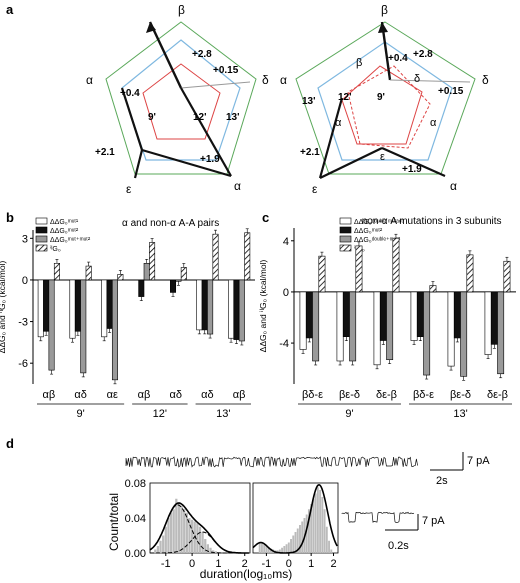 The height and width of the screenshot is (583, 520). Describe the element at coordinates (263, 306) in the screenshot. I see `y-axis-label: ΔΔG₀ and ⁱᴵG₀ (kcal/mol)` at that location.